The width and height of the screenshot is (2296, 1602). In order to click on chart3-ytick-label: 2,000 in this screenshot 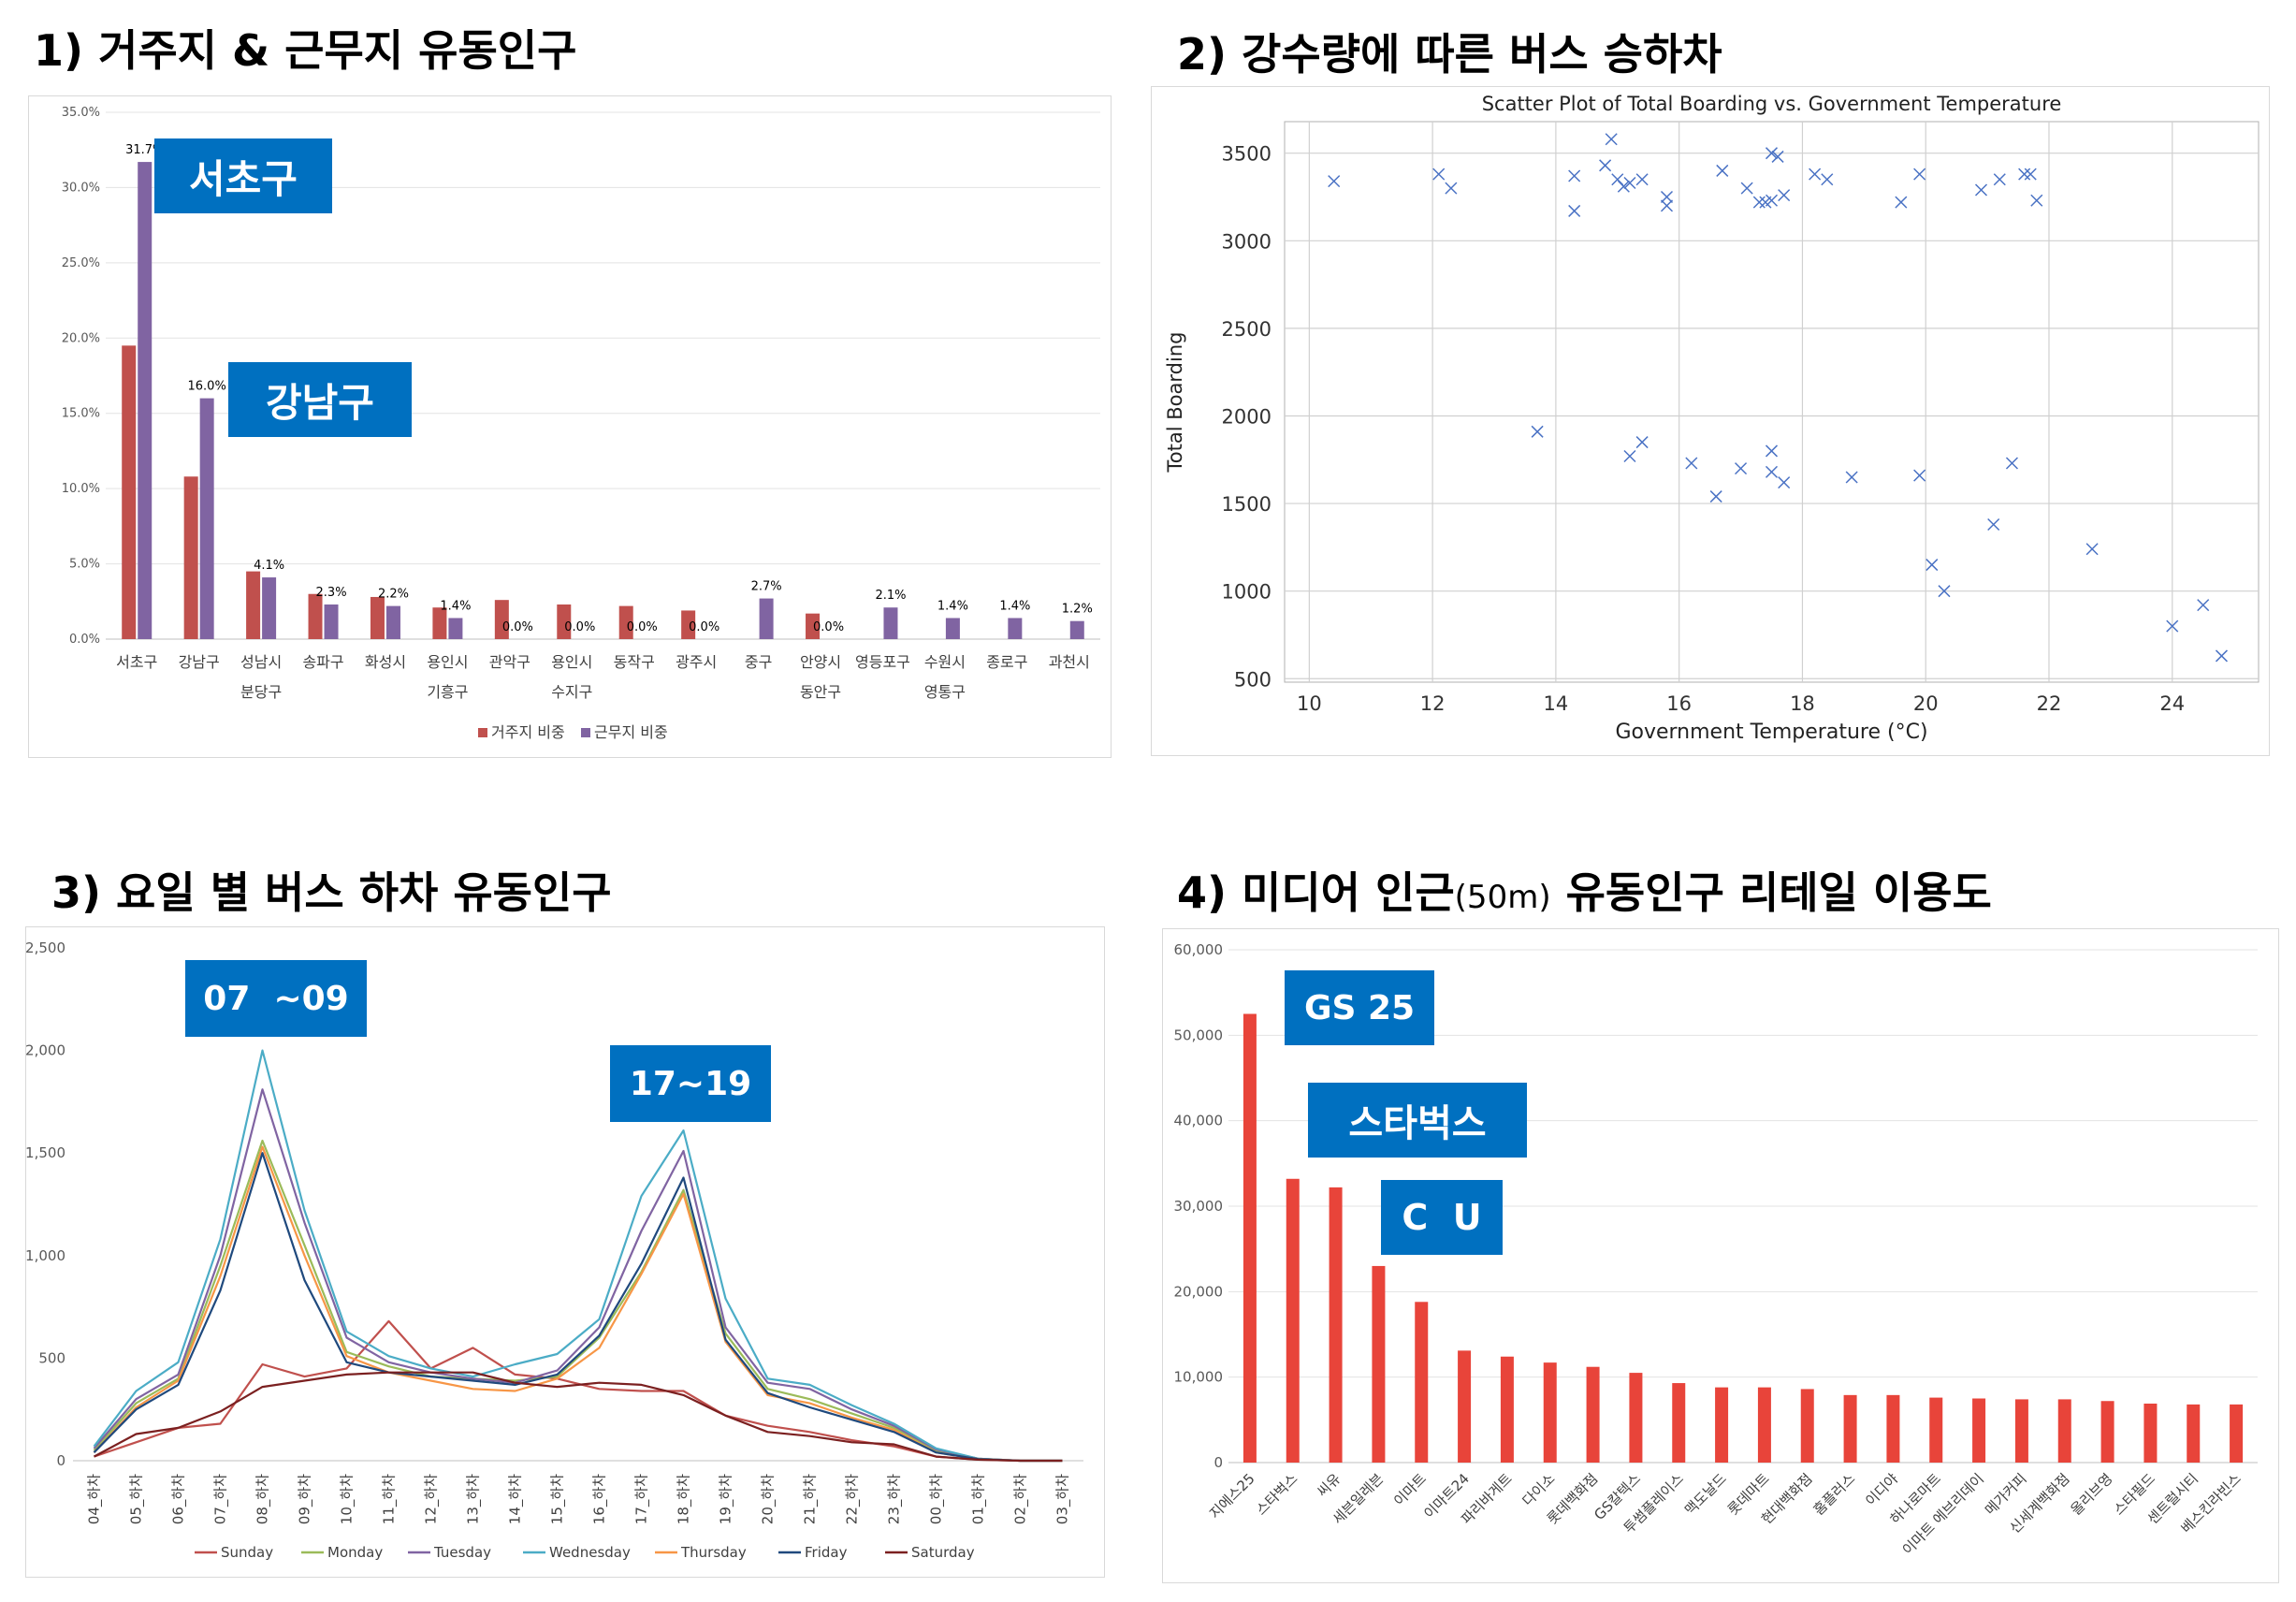, I will do `click(45, 1050)`.